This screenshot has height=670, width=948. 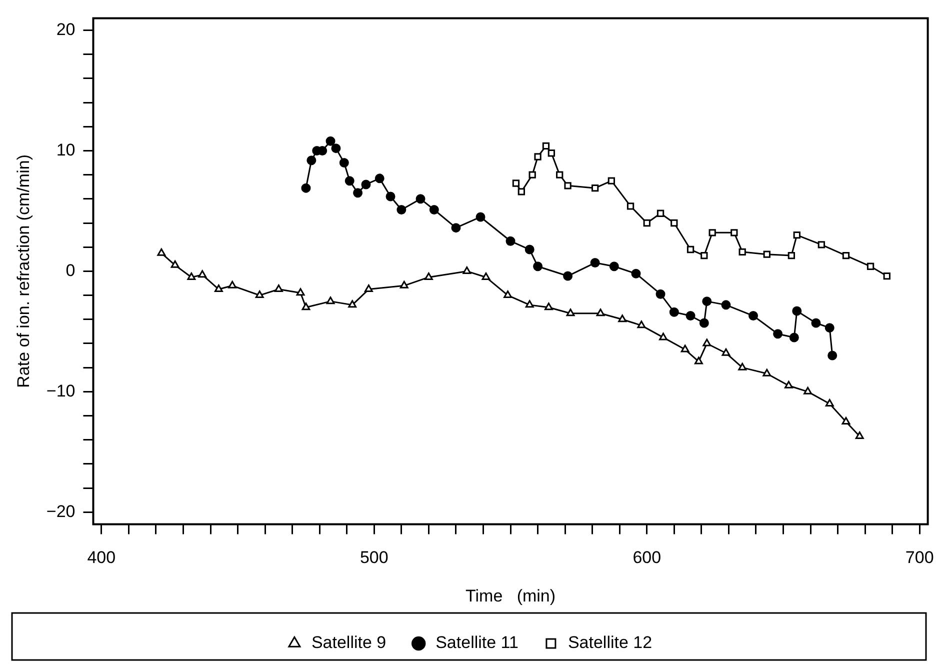 What do you see at coordinates (23, 271) in the screenshot?
I see `y-axis-title: Rate of ion. refraction (cm/min)` at bounding box center [23, 271].